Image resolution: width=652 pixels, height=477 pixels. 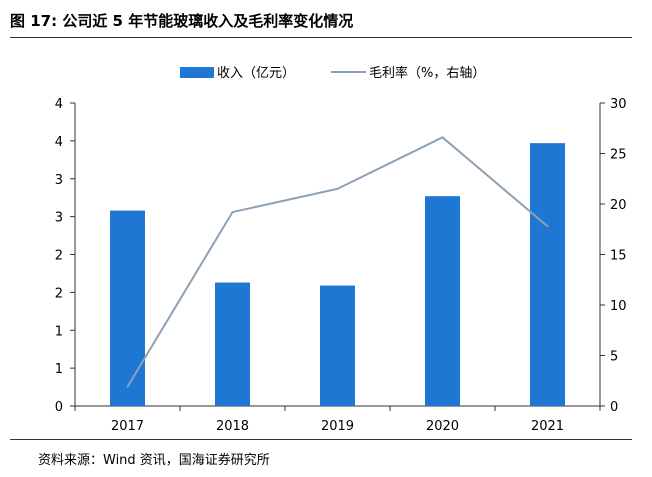 What do you see at coordinates (232, 426) in the screenshot?
I see `x-axis-tick-label: 2018` at bounding box center [232, 426].